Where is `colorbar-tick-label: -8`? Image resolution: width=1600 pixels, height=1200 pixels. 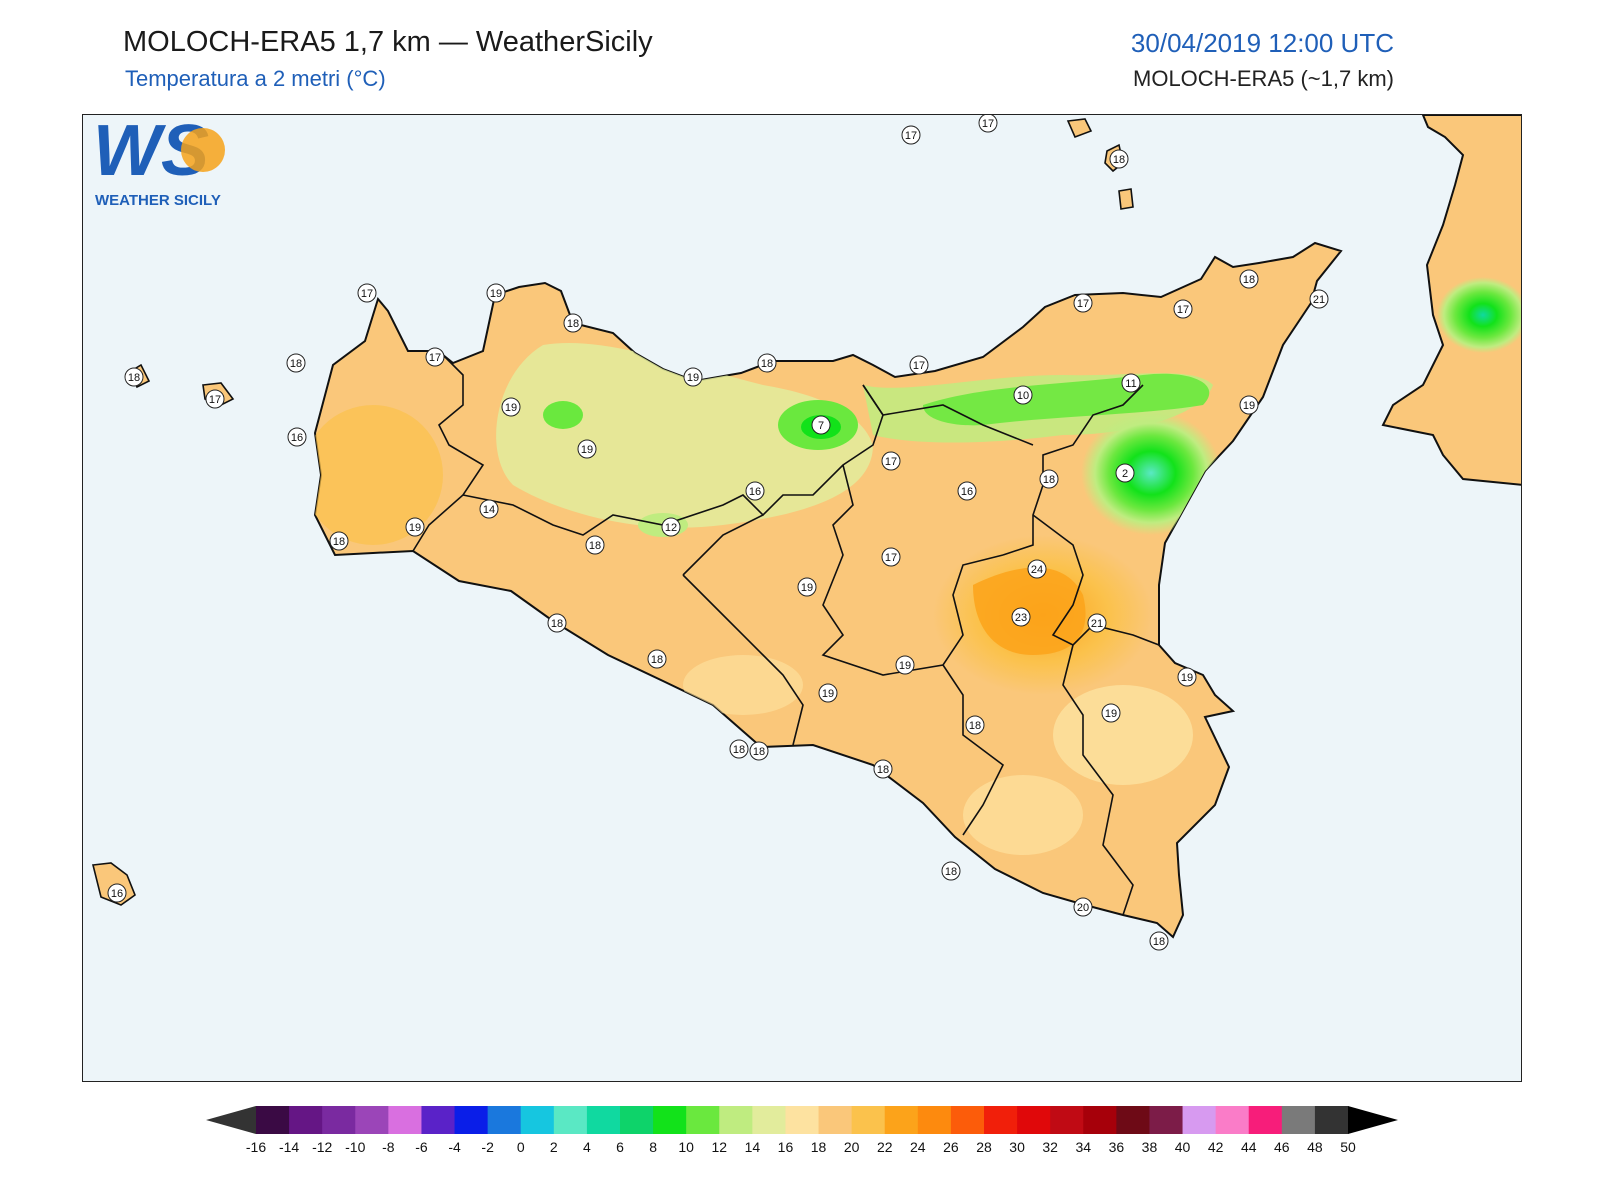 colorbar-tick-label: -8 is located at coordinates (388, 1147).